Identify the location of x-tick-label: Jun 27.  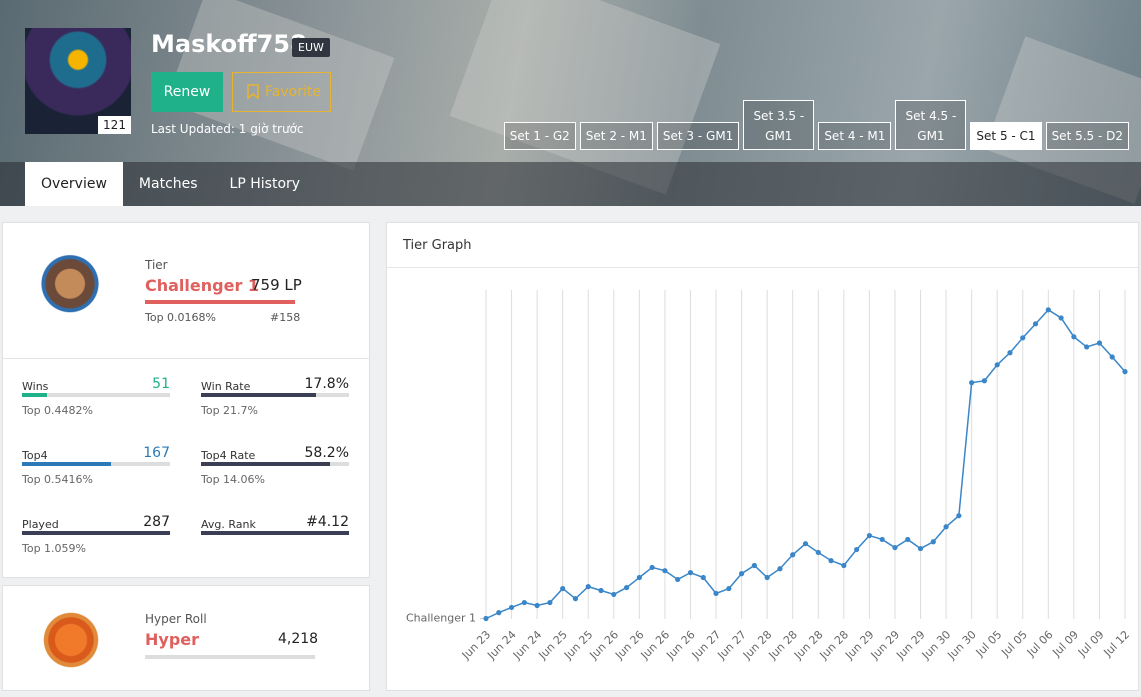
(706, 645).